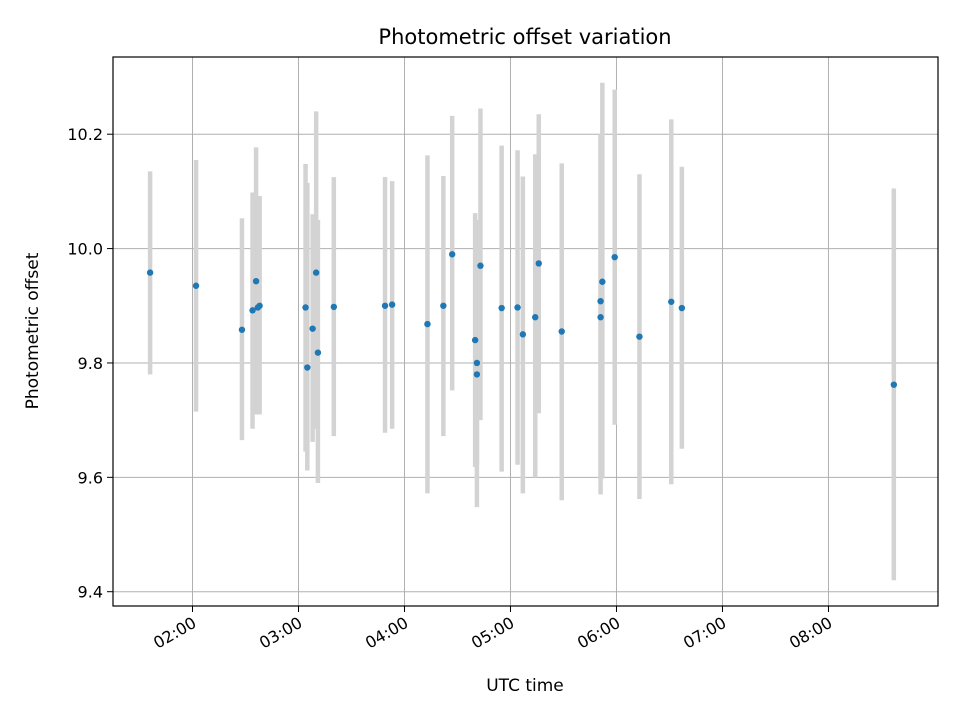 This screenshot has width=960, height=720. What do you see at coordinates (85, 134) in the screenshot?
I see `y-tick-label: 10.2` at bounding box center [85, 134].